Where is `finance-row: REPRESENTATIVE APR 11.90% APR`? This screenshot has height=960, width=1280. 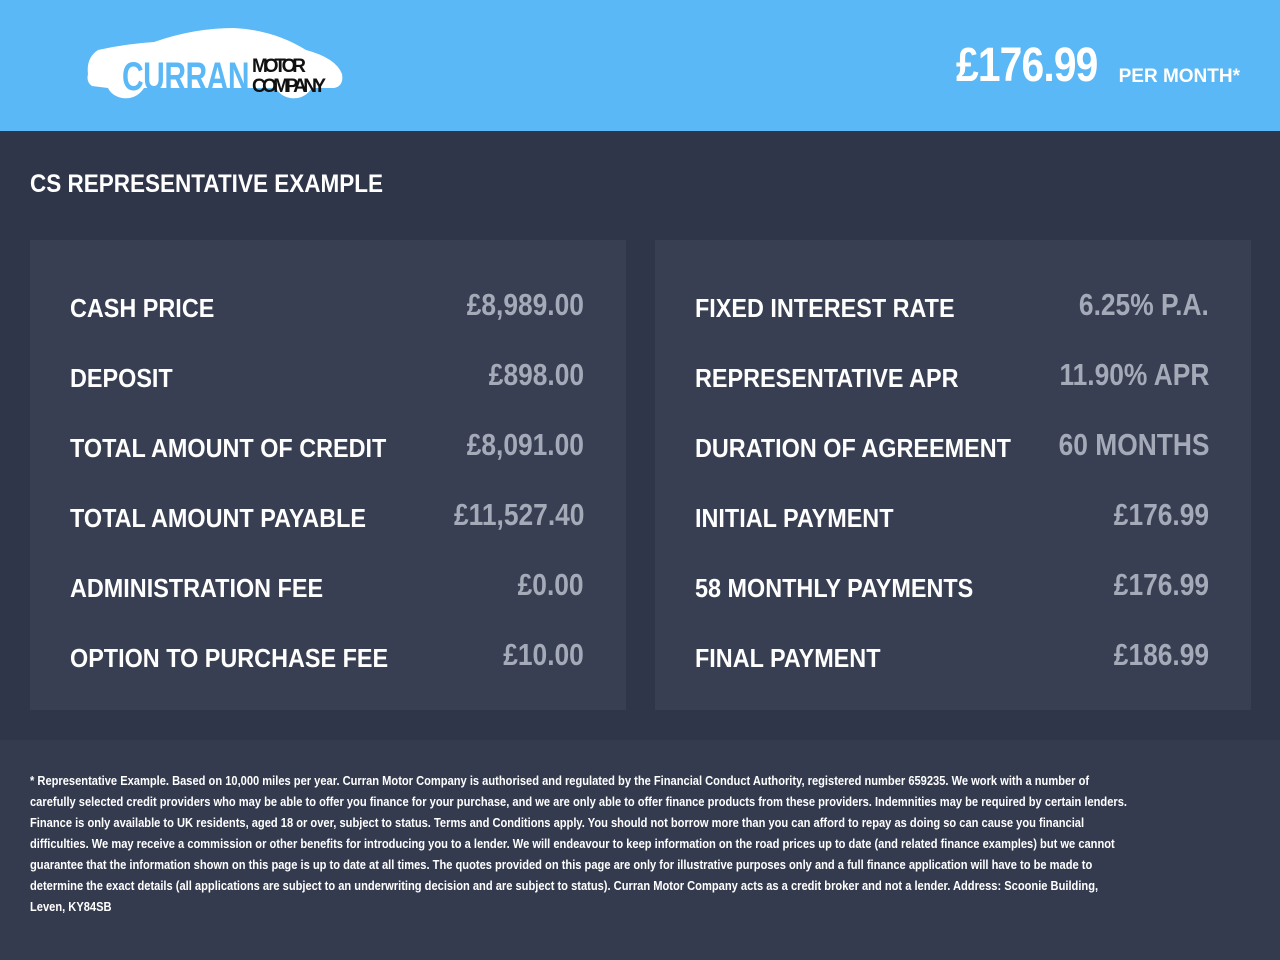 finance-row: REPRESENTATIVE APR 11.90% APR is located at coordinates (952, 377).